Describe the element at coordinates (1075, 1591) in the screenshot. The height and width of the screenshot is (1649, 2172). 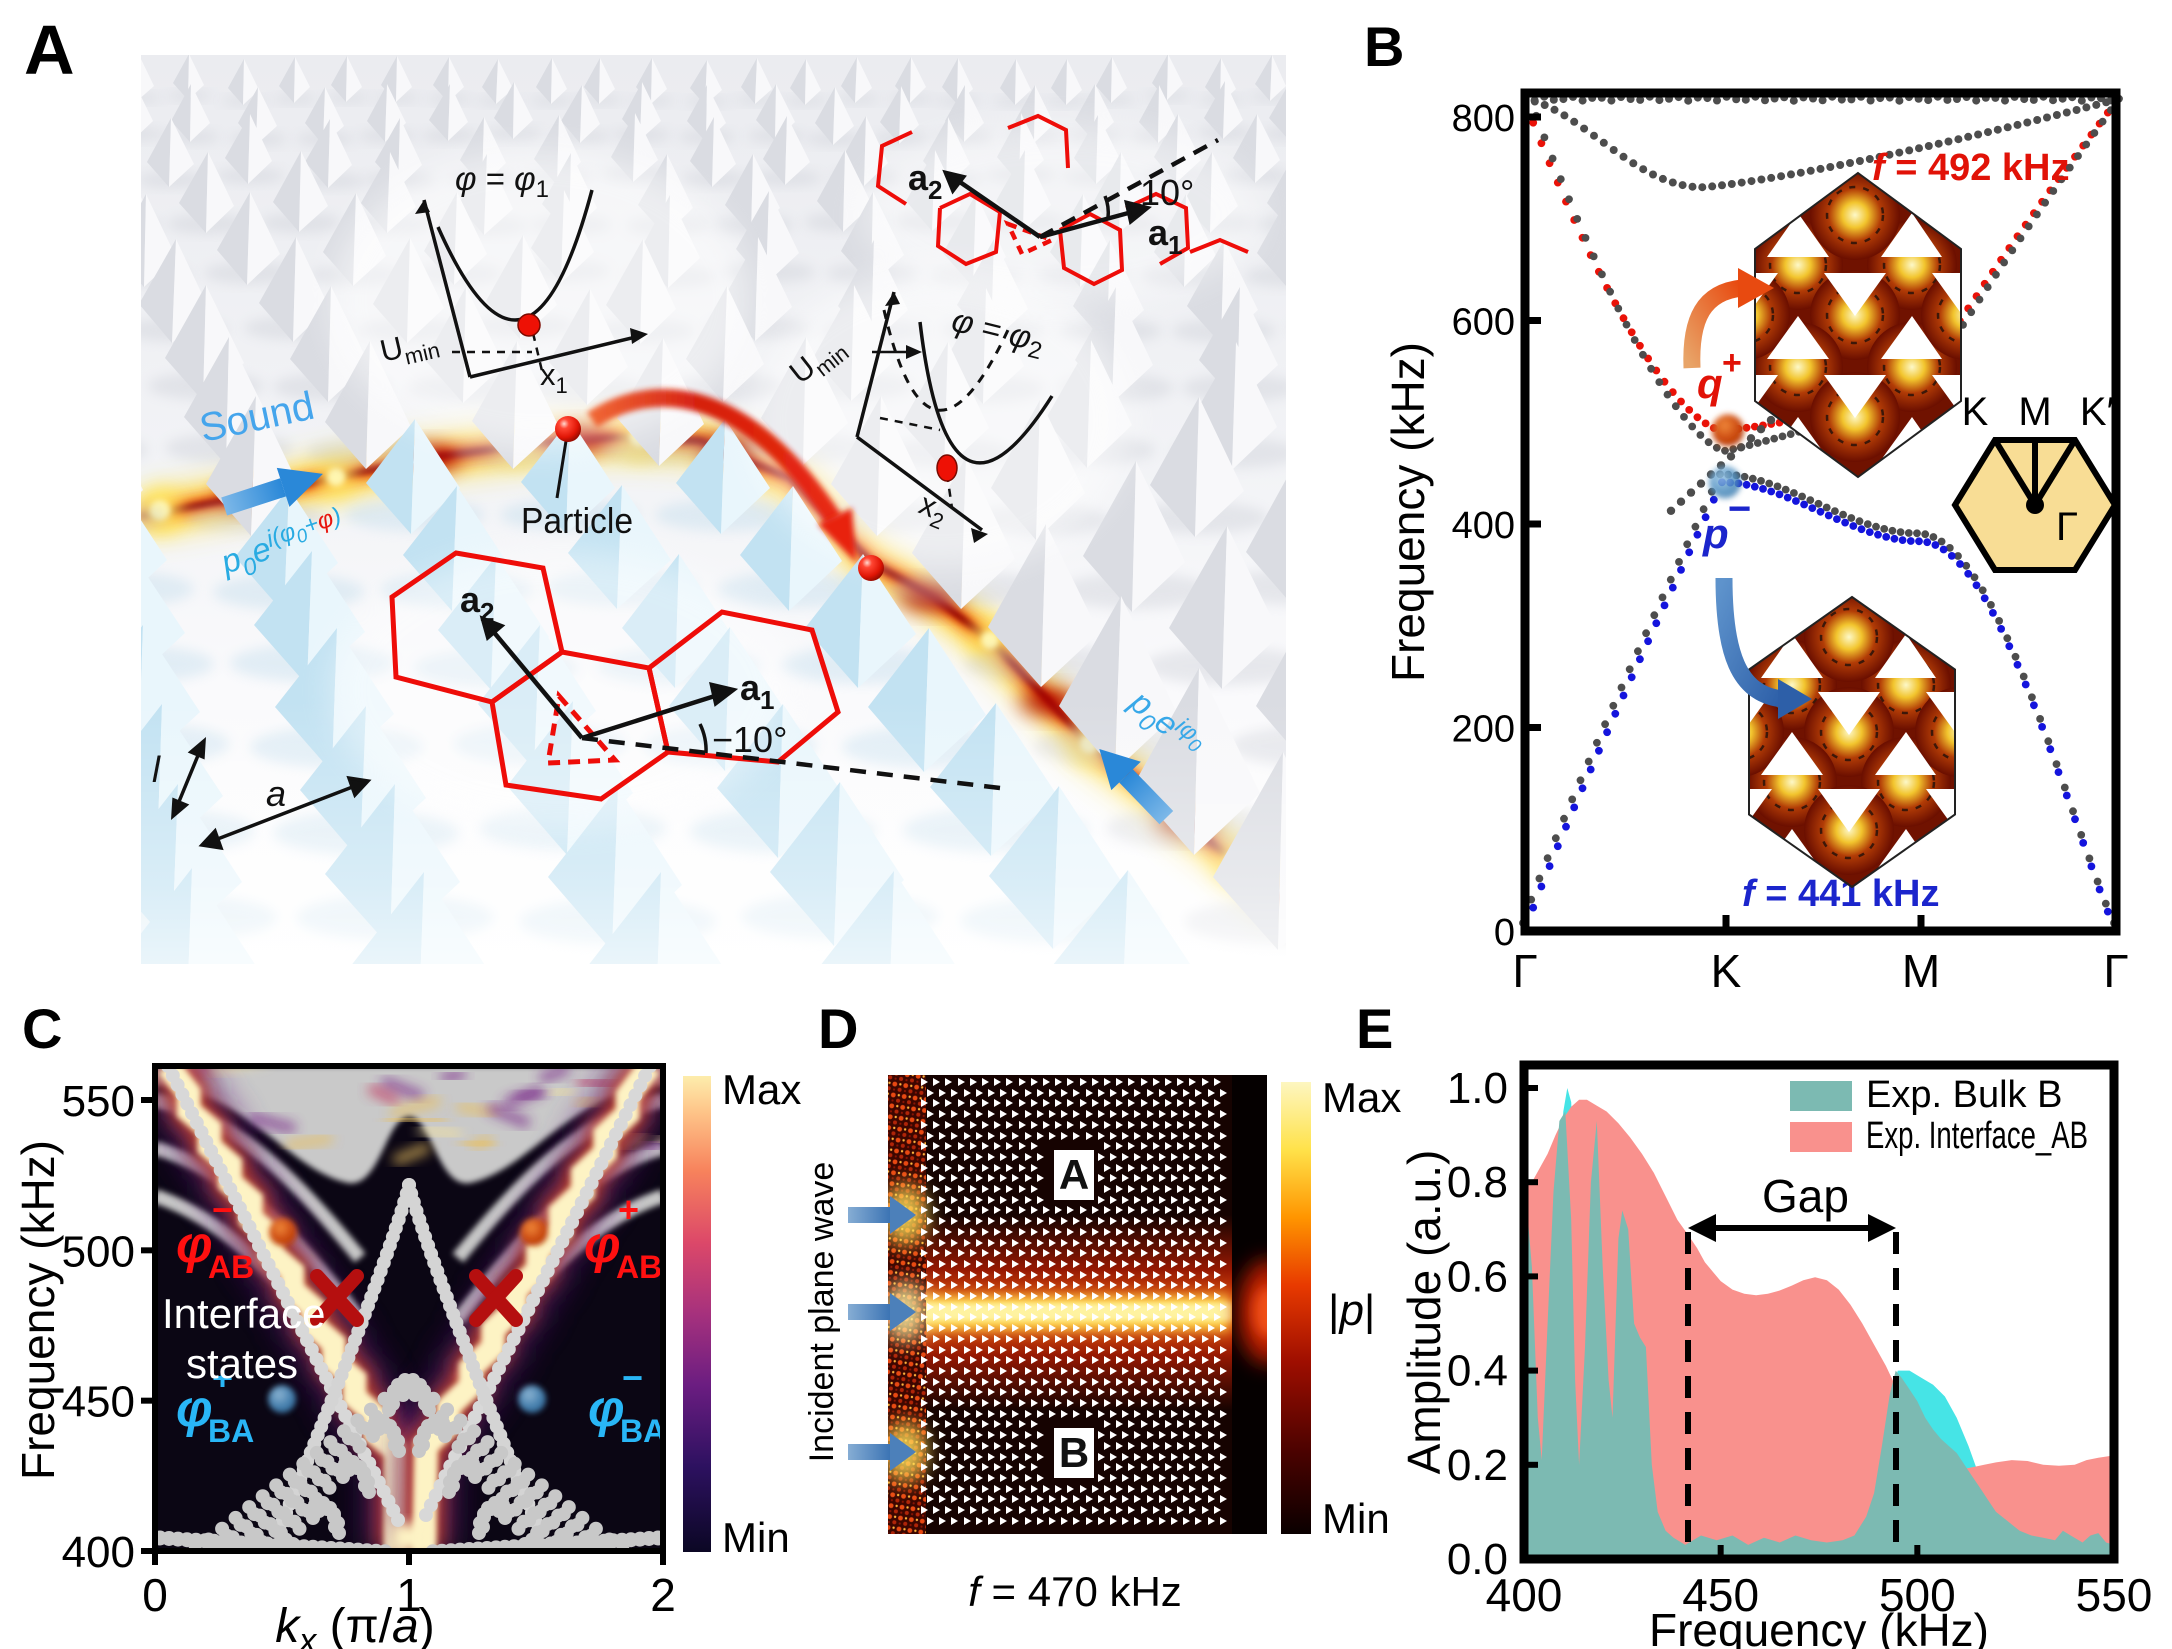
I see `svg-text: f = 470 kHz` at that location.